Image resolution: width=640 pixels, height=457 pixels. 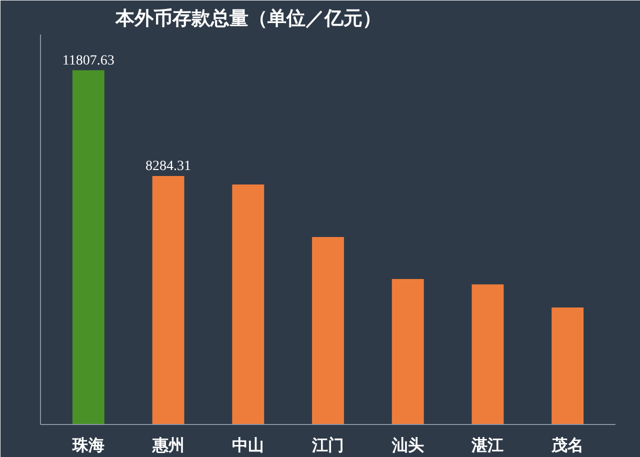 I want to click on x-tick-label: 惠州, so click(x=167, y=445).